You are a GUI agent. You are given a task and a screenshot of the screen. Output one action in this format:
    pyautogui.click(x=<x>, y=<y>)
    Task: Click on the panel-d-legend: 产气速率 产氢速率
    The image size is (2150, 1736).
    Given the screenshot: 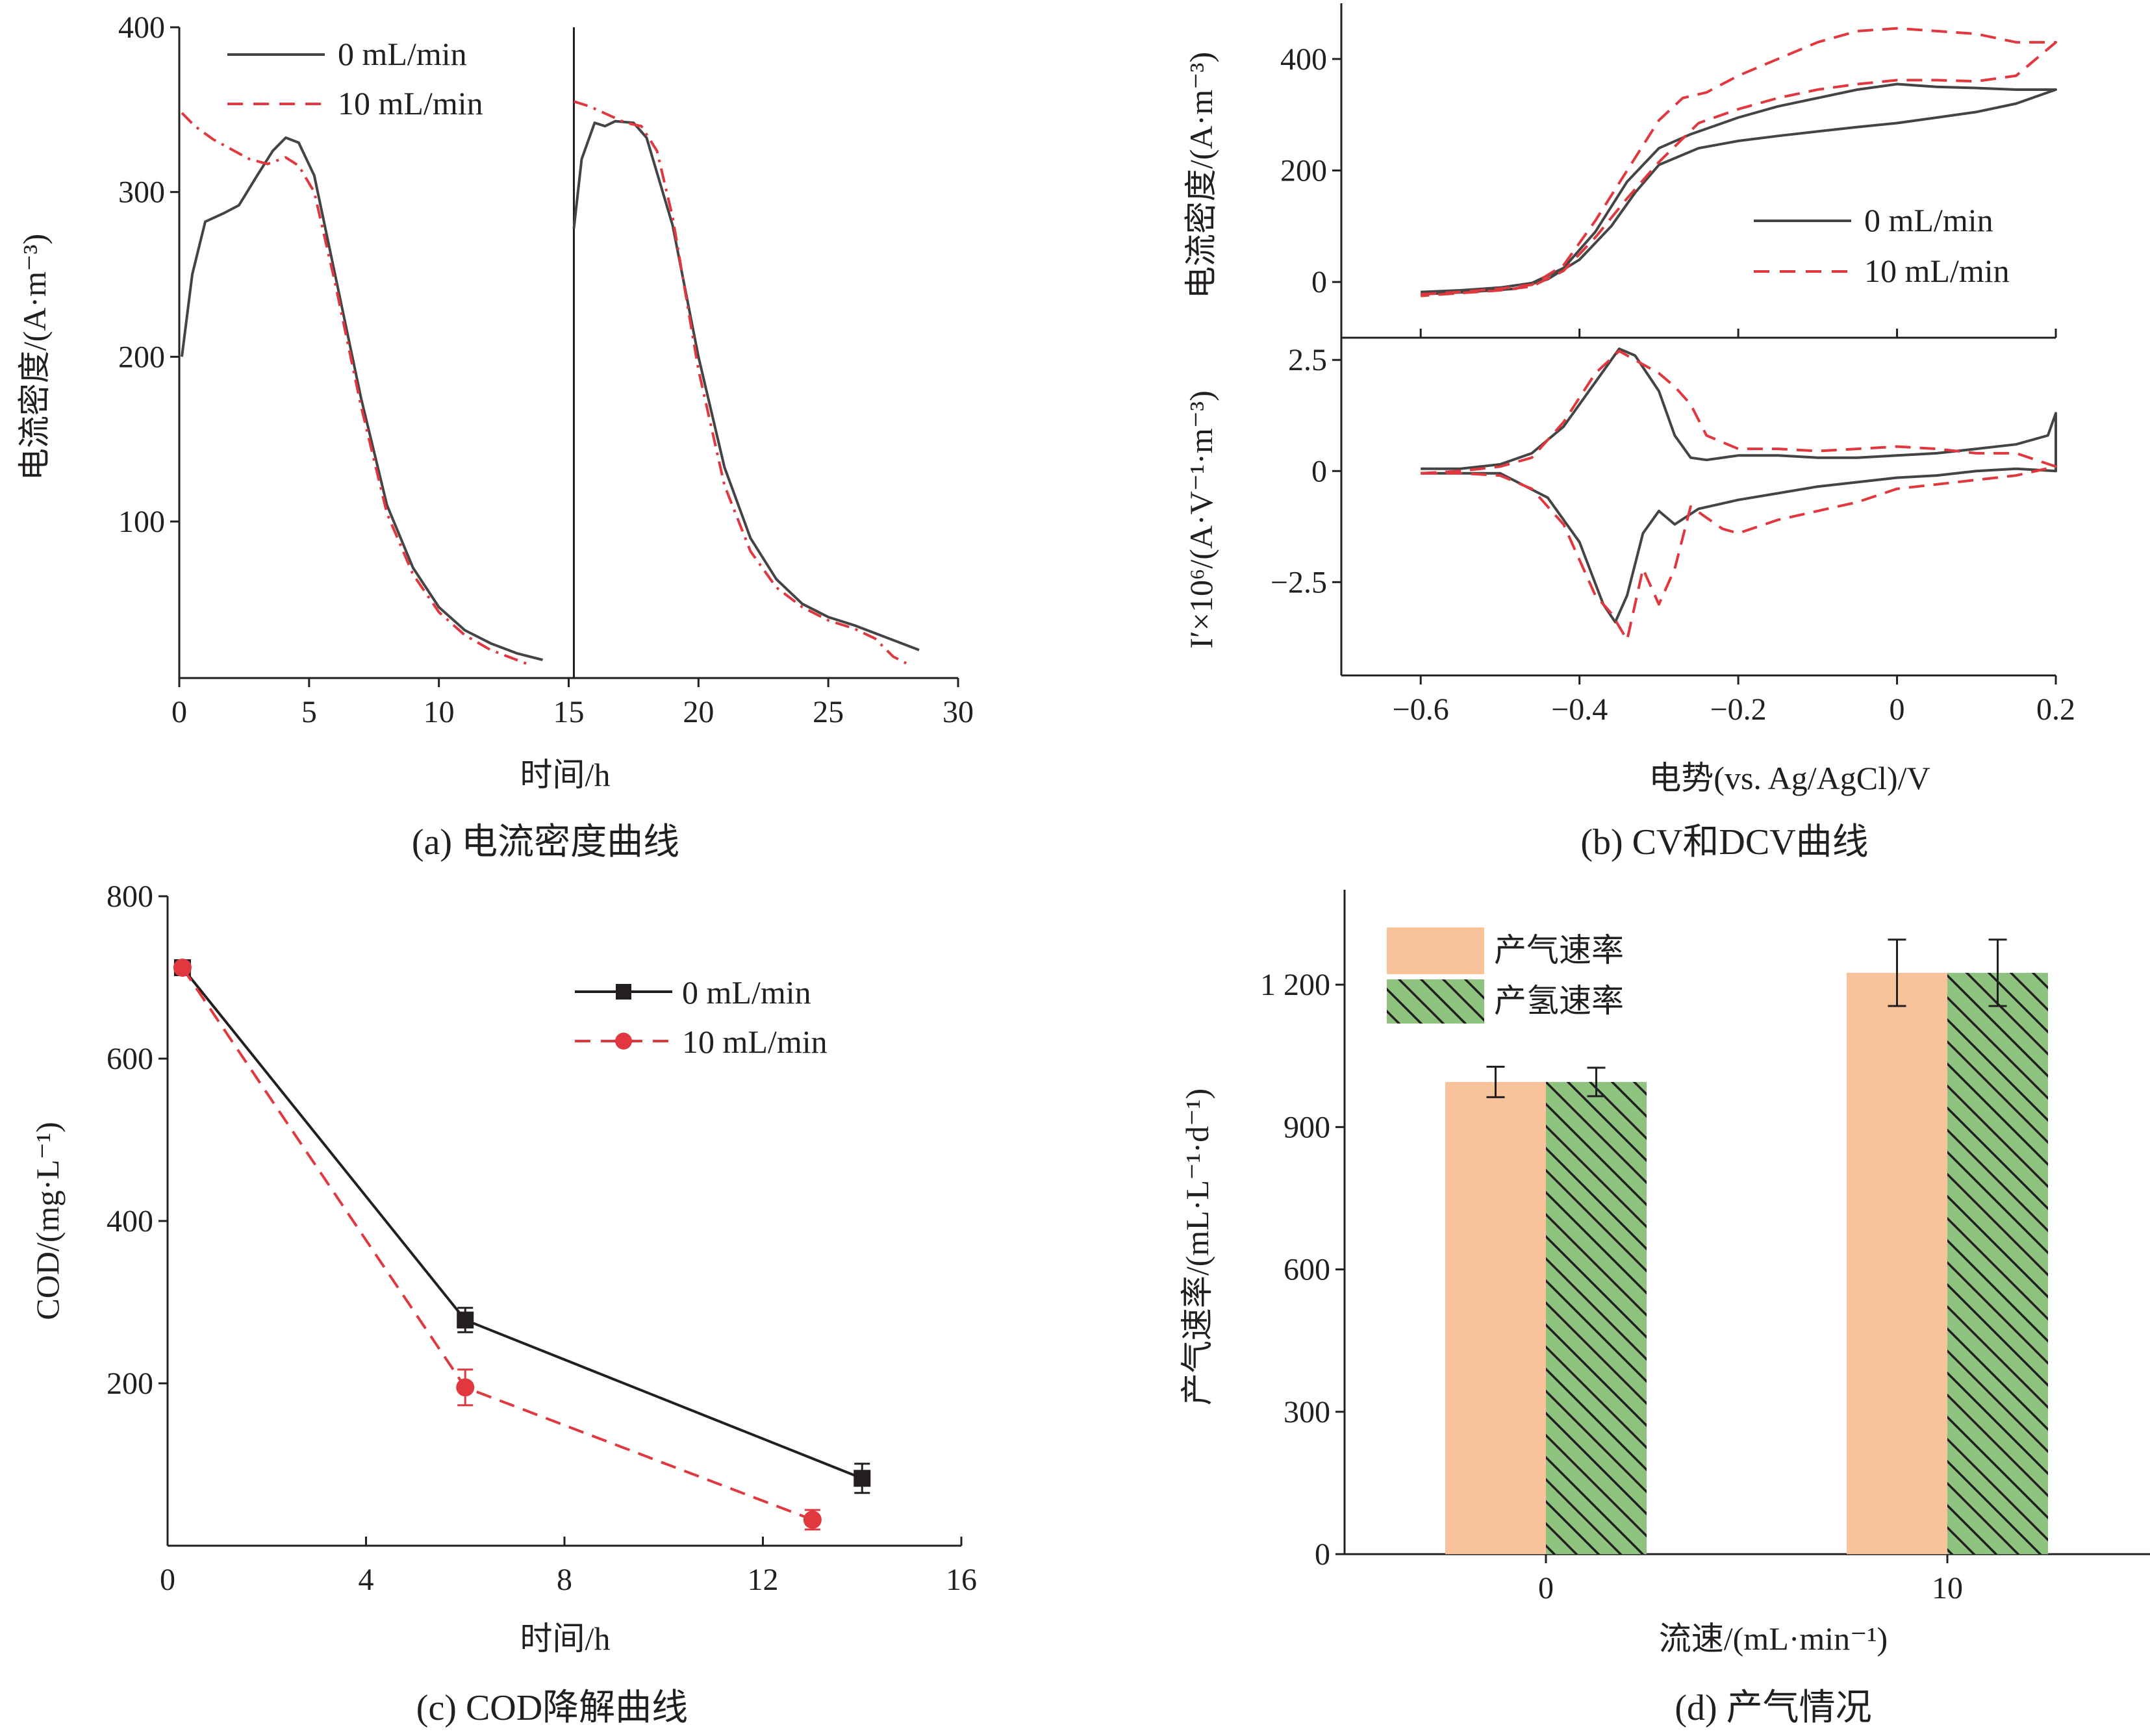 What is the action you would take?
    pyautogui.click(x=1505, y=975)
    